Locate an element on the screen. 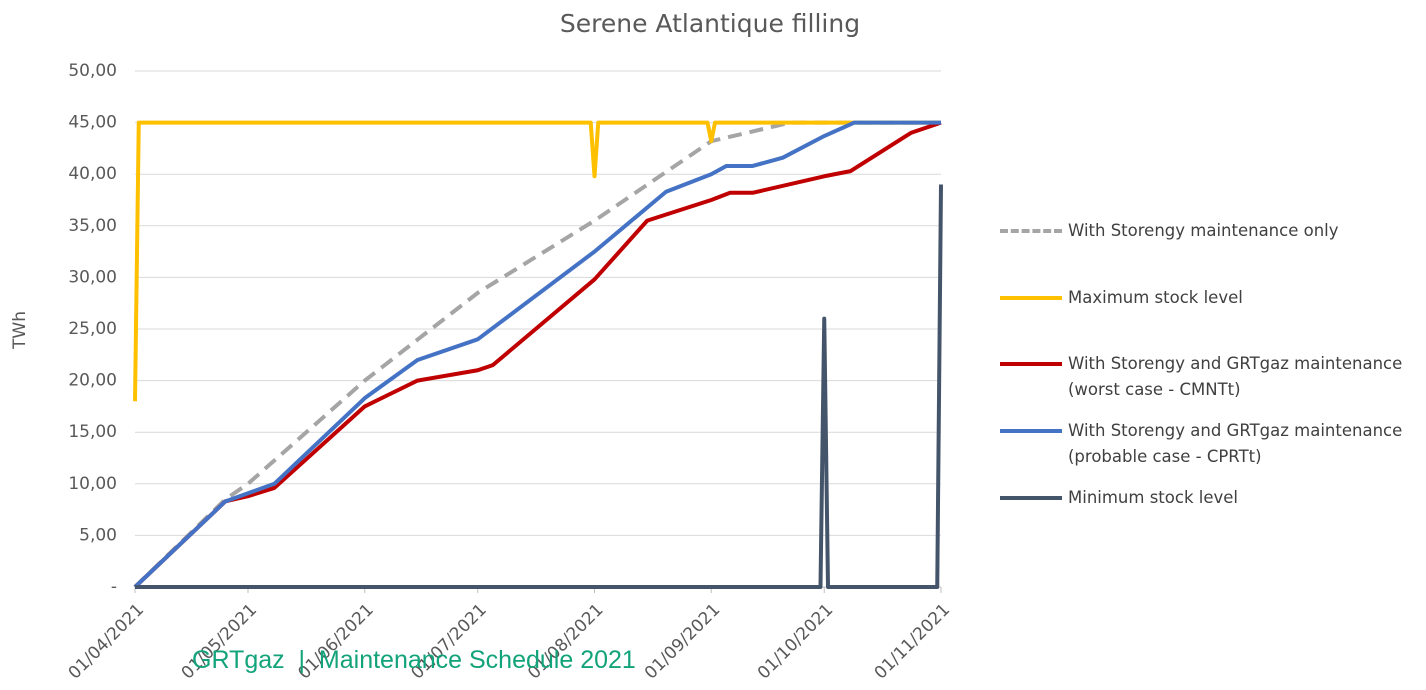  legend-item: Minimum stock level is located at coordinates (1213, 498).